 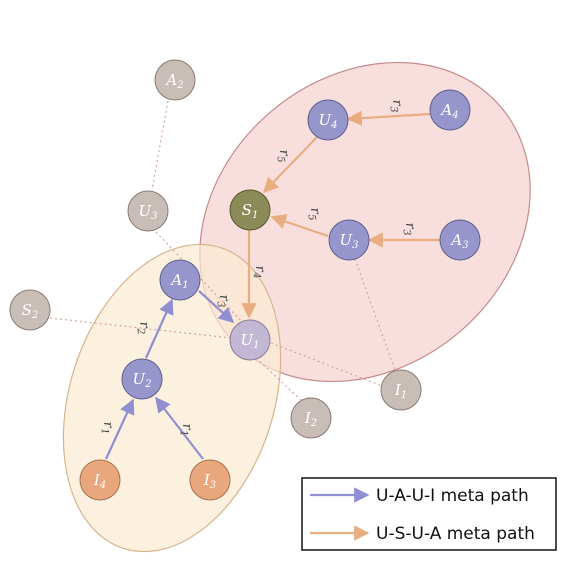 I want to click on svg-text: A3, so click(x=458, y=241).